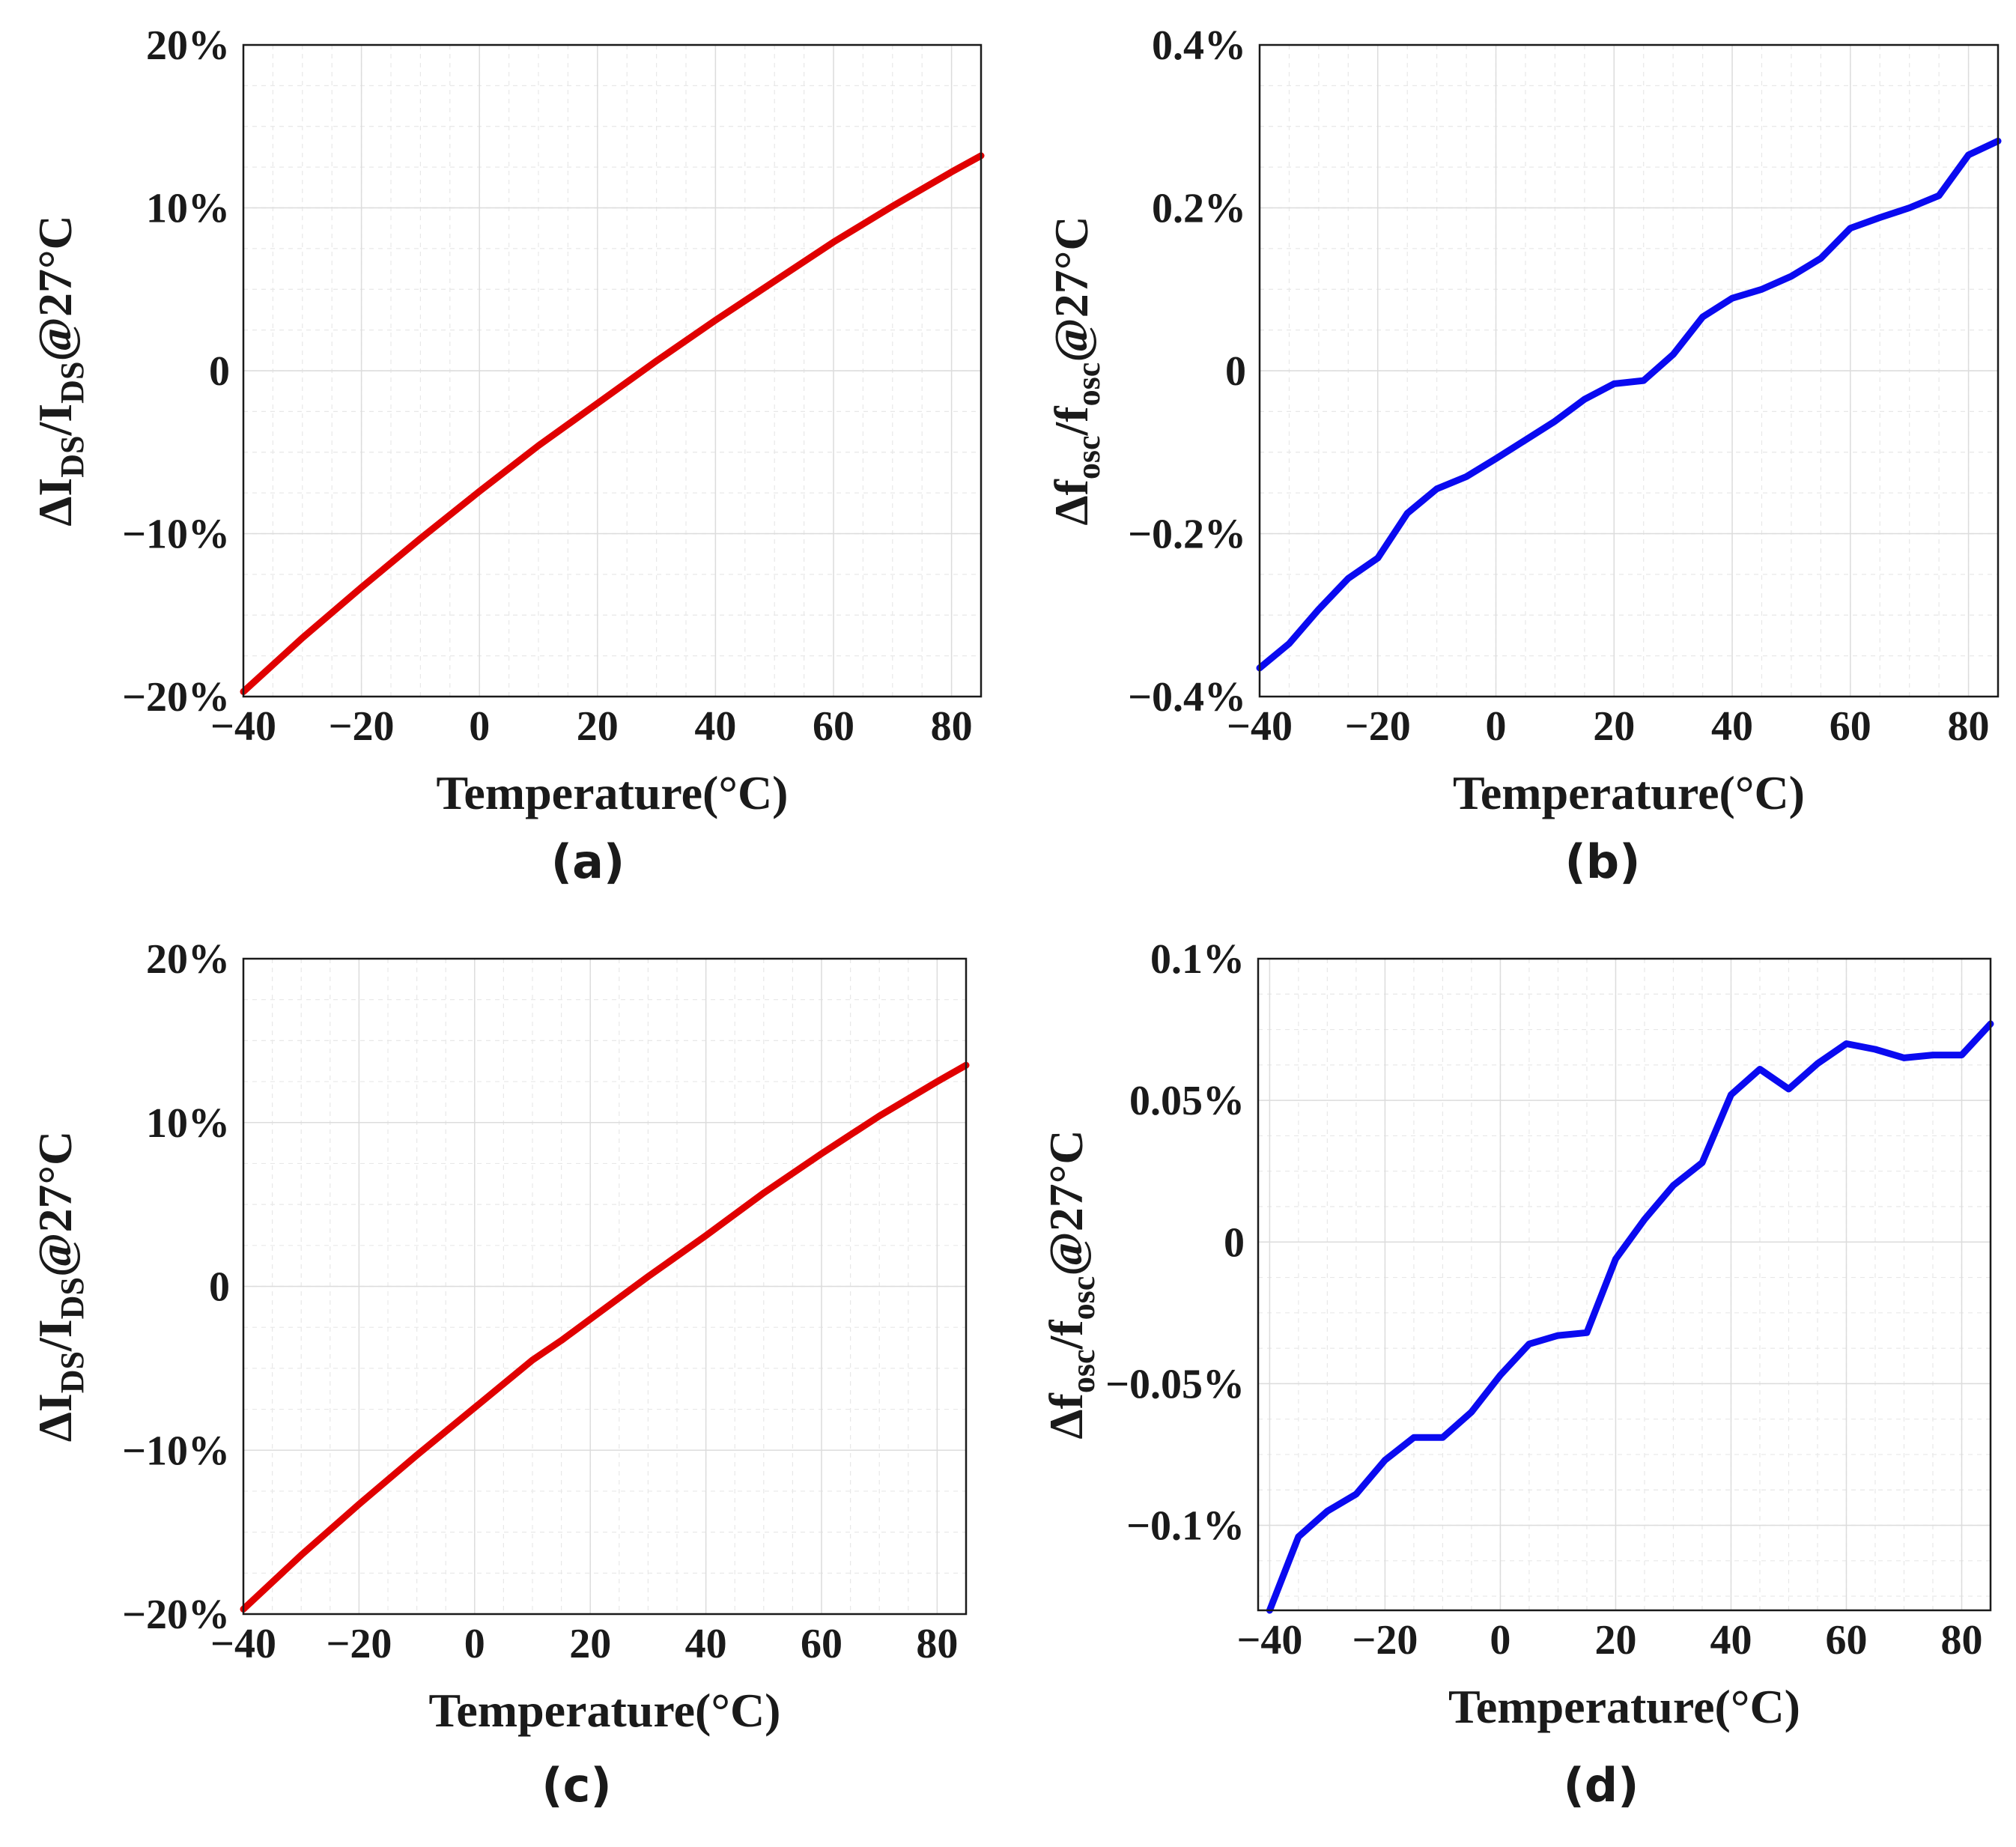 The height and width of the screenshot is (1847, 2016). Describe the element at coordinates (1199, 45) in the screenshot. I see `y-tick-label: 0.4%` at that location.